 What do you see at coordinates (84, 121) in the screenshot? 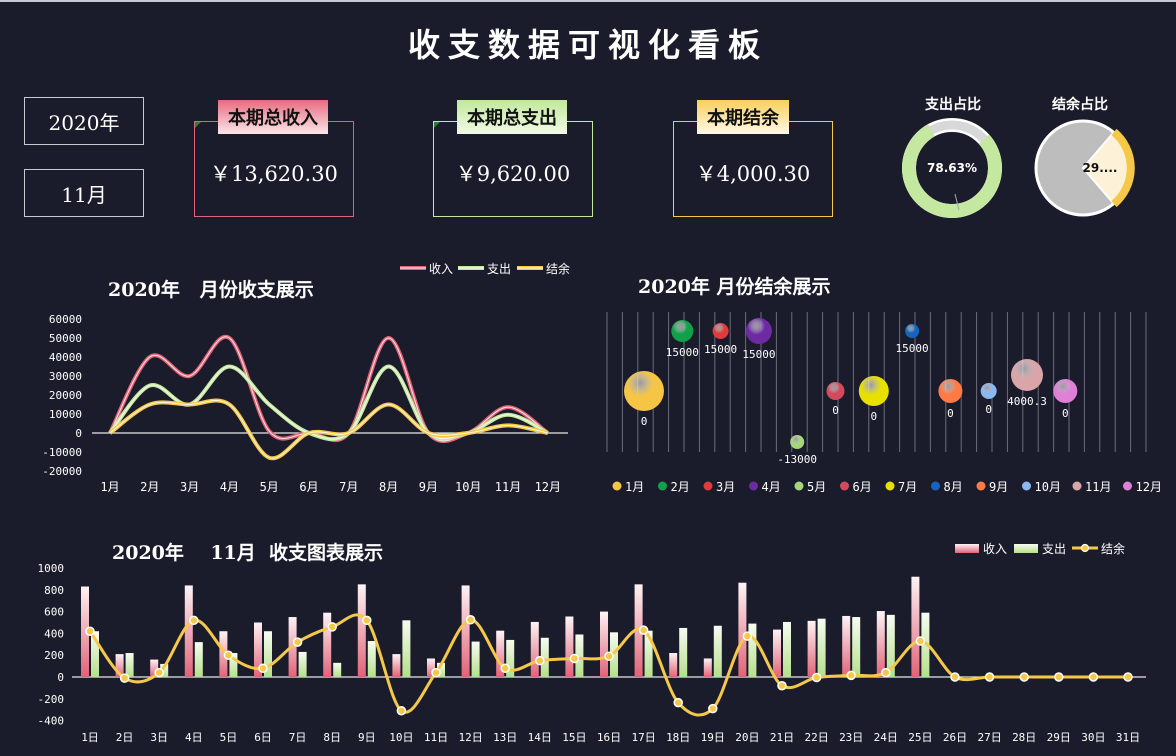
I see `year-selector: 2020年` at bounding box center [84, 121].